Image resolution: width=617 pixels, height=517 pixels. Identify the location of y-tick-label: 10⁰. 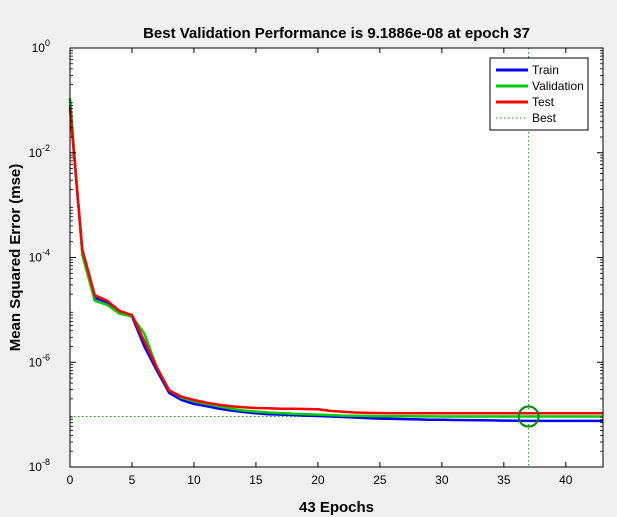
(41, 46).